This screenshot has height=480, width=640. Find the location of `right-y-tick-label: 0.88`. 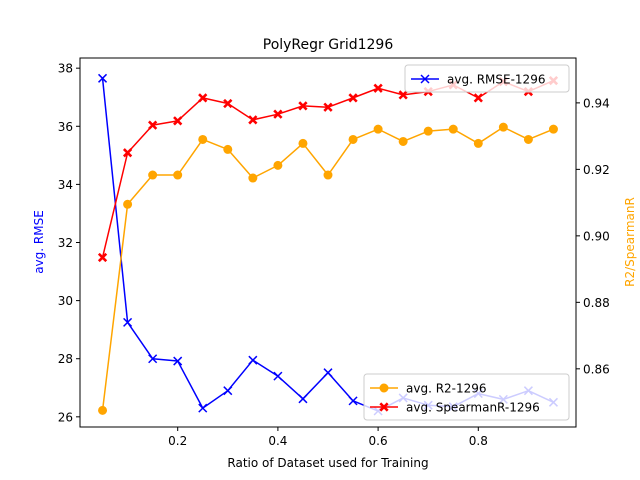

right-y-tick-label: 0.88 is located at coordinates (596, 303).